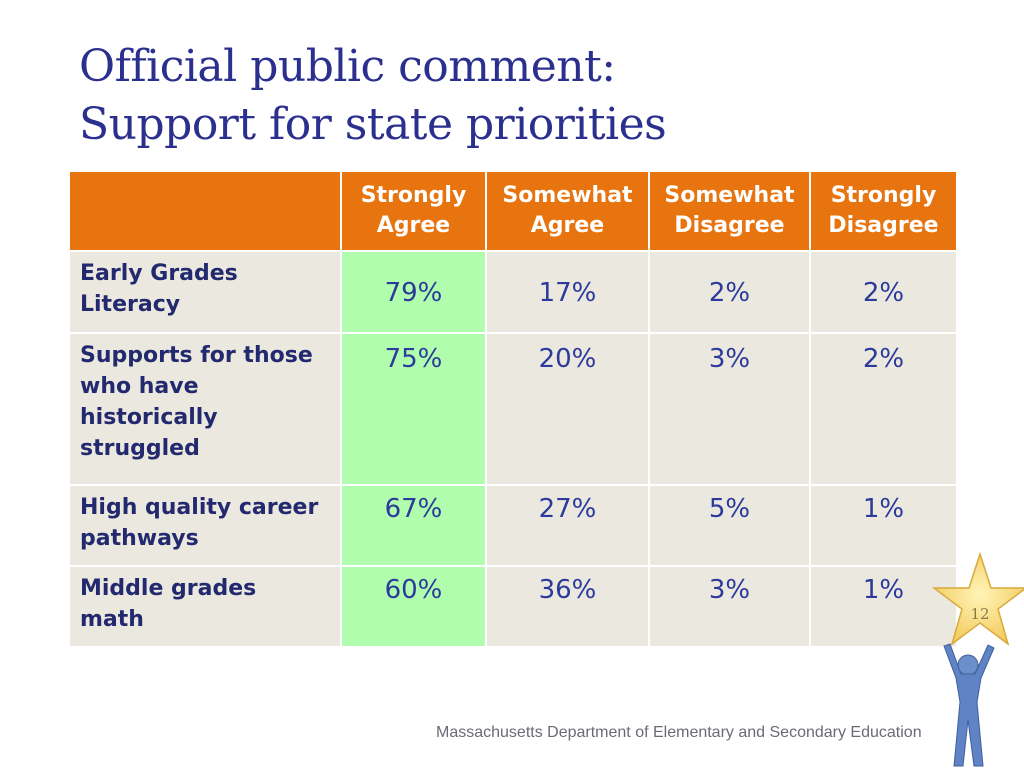  Describe the element at coordinates (729, 292) in the screenshot. I see `cell-somewhat-disagree: 2%` at that location.